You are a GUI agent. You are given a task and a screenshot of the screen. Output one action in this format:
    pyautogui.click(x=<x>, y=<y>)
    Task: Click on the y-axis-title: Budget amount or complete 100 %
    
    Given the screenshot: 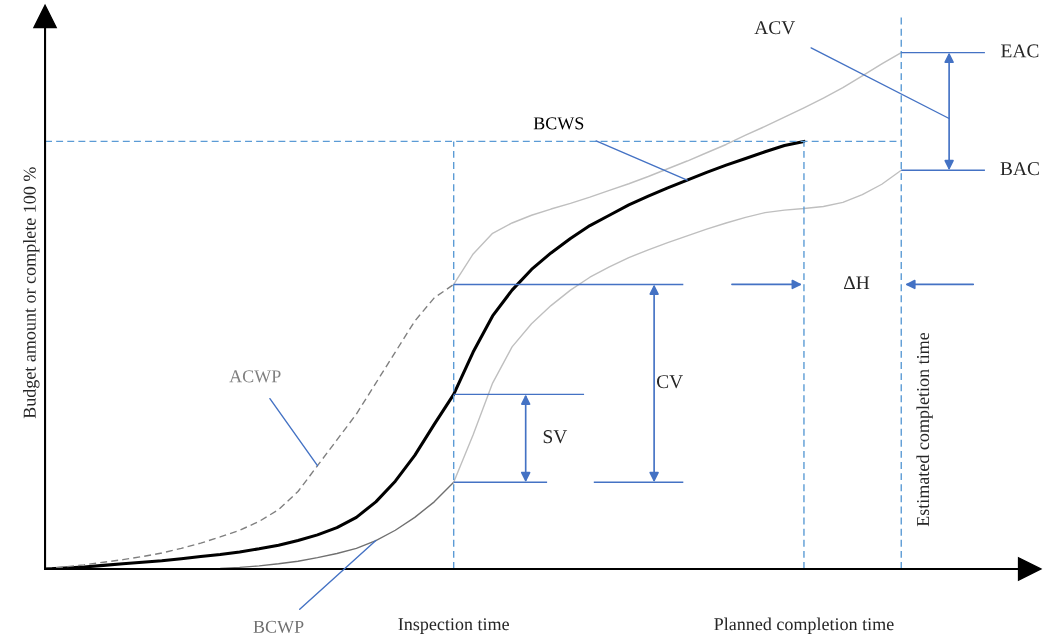 What is the action you would take?
    pyautogui.click(x=31, y=293)
    